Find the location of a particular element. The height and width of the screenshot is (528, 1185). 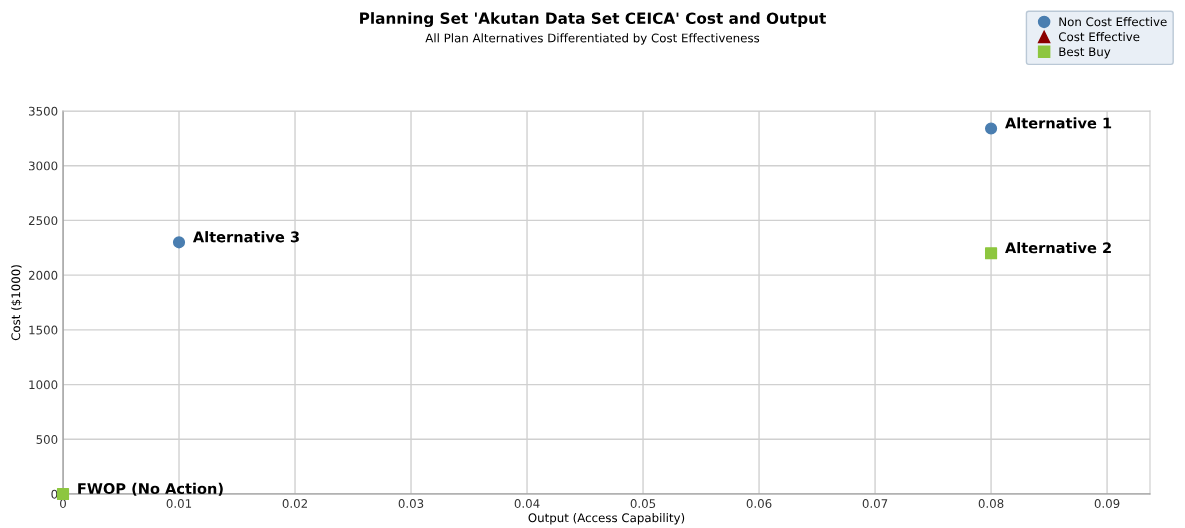

legend-label: Non Cost Effective is located at coordinates (1113, 22).